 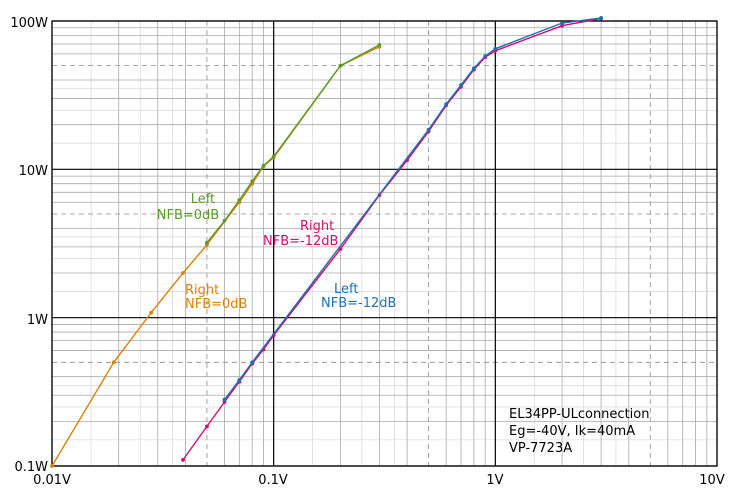 I want to click on annotation-left-nfb12-line1: Left, so click(x=346, y=289).